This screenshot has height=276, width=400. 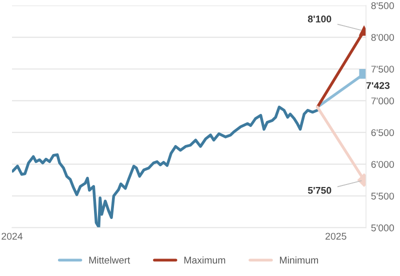 I want to click on y-tick-label: 5'500, so click(x=382, y=196).